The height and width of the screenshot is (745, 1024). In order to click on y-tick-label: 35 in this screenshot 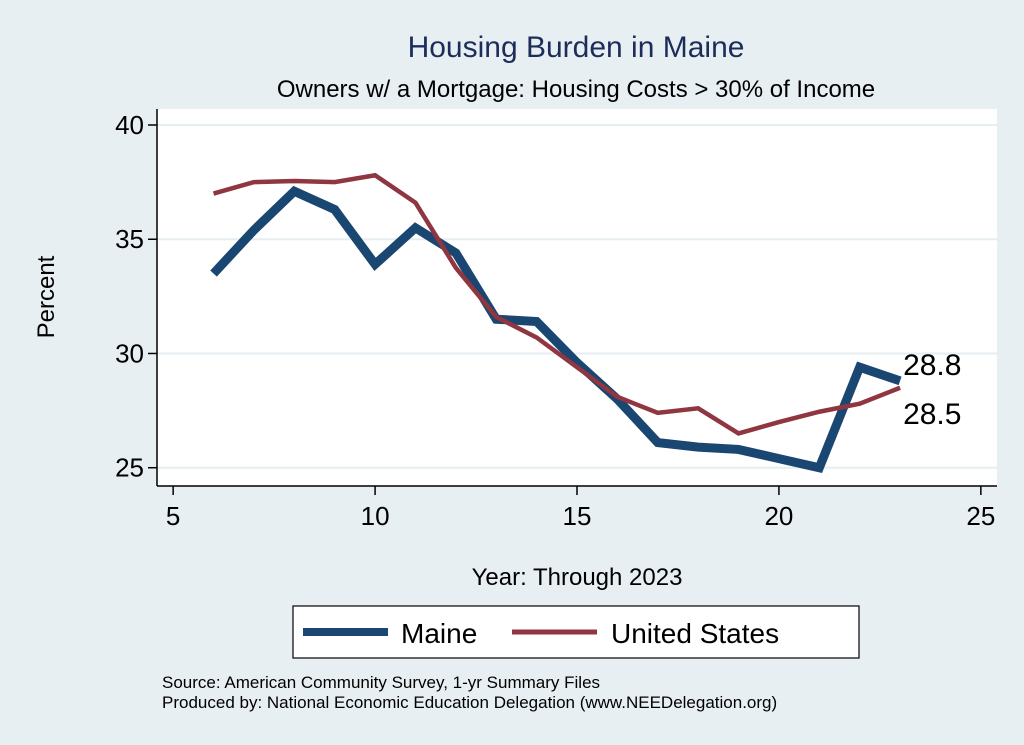, I will do `click(129, 239)`.